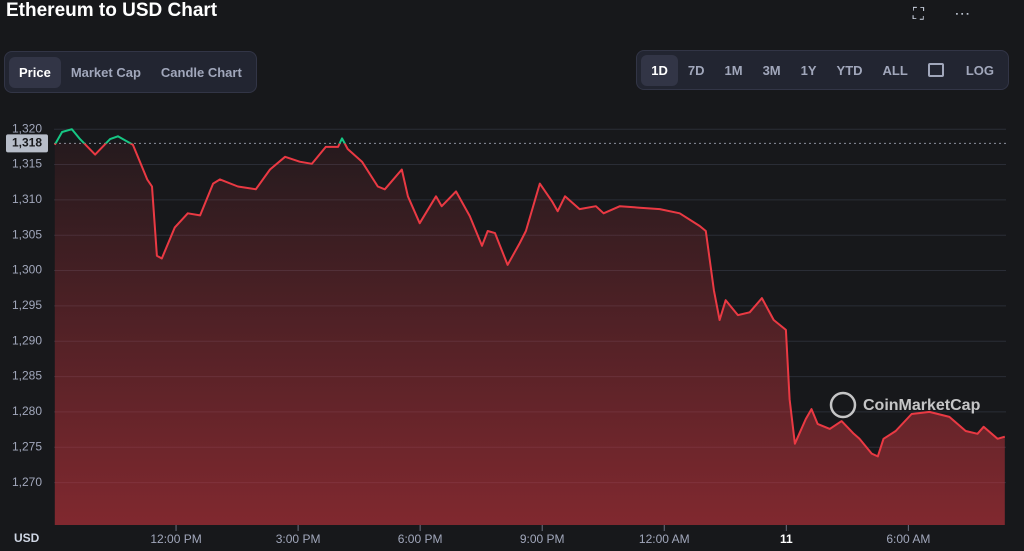  What do you see at coordinates (843, 405) in the screenshot?
I see `watermark-logo` at bounding box center [843, 405].